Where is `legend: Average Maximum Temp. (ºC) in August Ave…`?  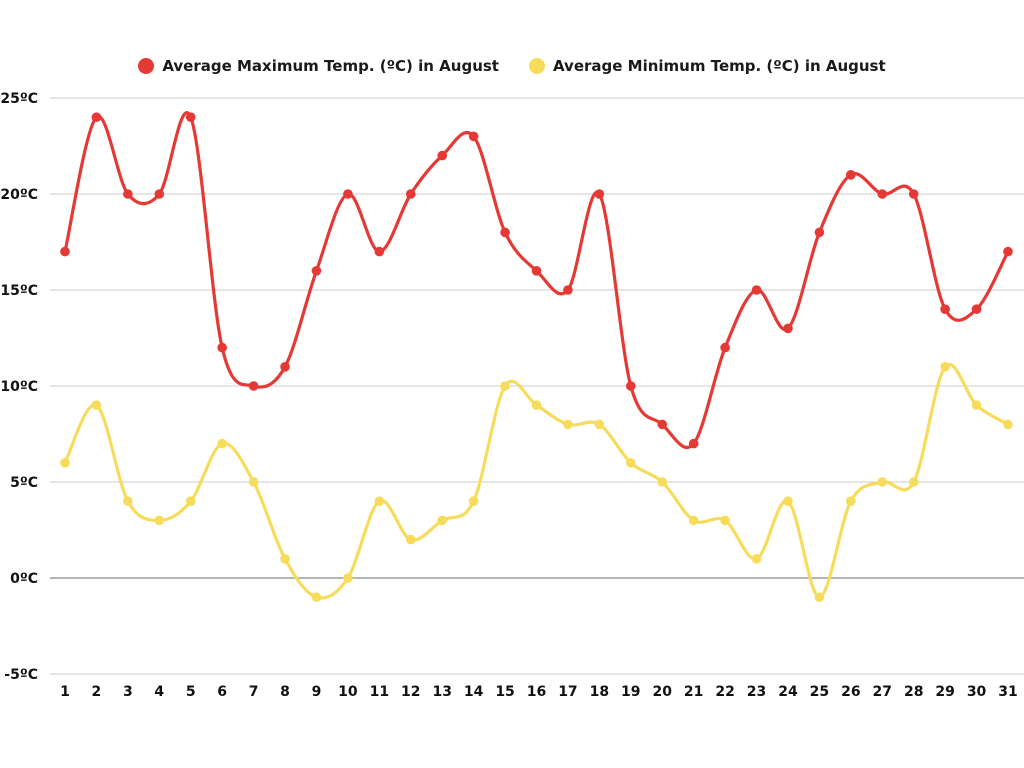 legend: Average Maximum Temp. (ºC) in August Ave… is located at coordinates (512, 66).